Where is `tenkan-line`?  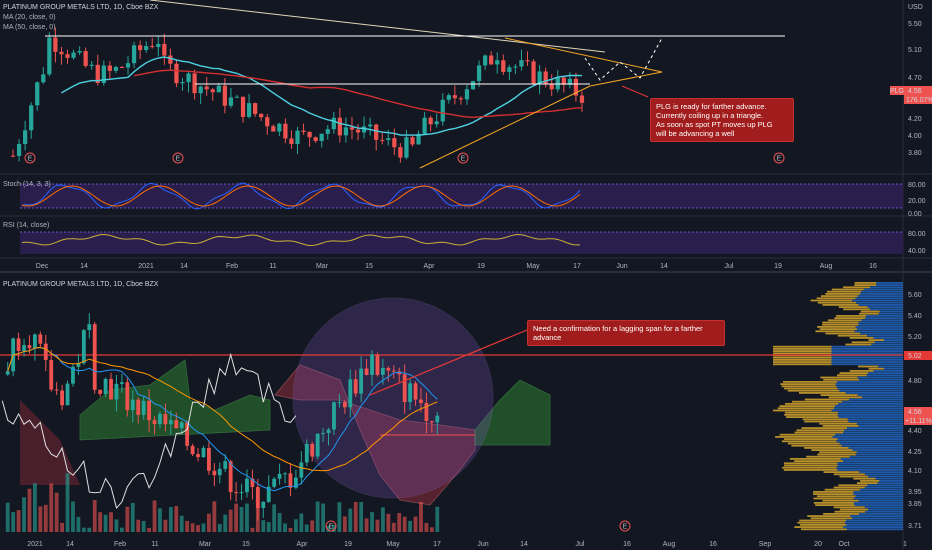 tenkan-line is located at coordinates (222, 419).